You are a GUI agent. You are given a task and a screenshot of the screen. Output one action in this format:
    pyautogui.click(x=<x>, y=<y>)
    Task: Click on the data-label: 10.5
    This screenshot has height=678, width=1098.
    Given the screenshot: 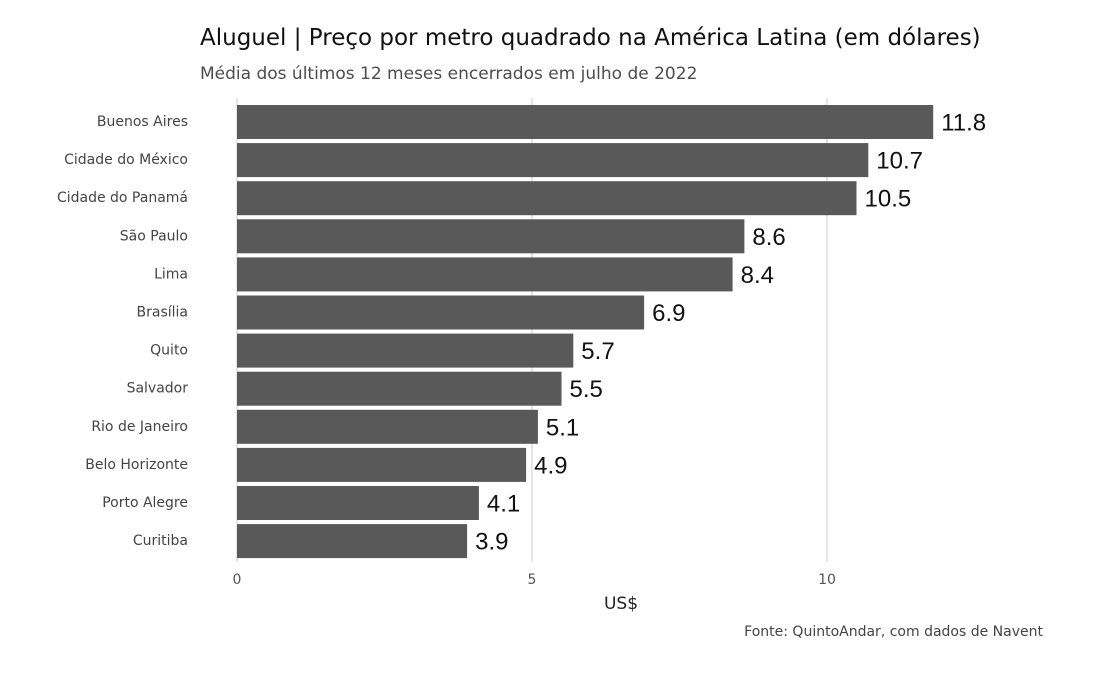 What is the action you would take?
    pyautogui.click(x=888, y=199)
    